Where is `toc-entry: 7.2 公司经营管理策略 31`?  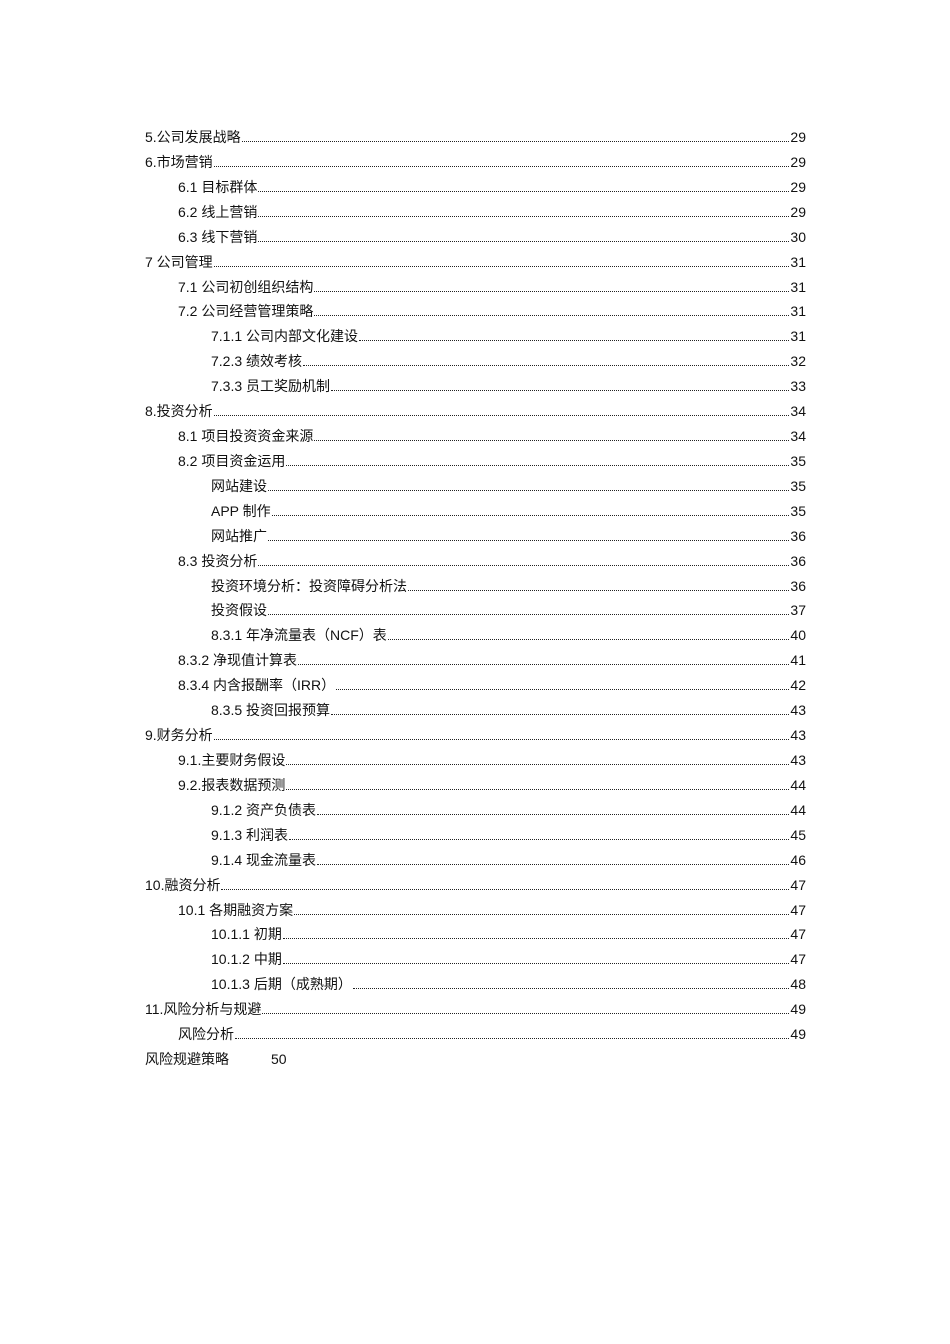 toc-entry: 7.2 公司经营管理策略 31 is located at coordinates (492, 311).